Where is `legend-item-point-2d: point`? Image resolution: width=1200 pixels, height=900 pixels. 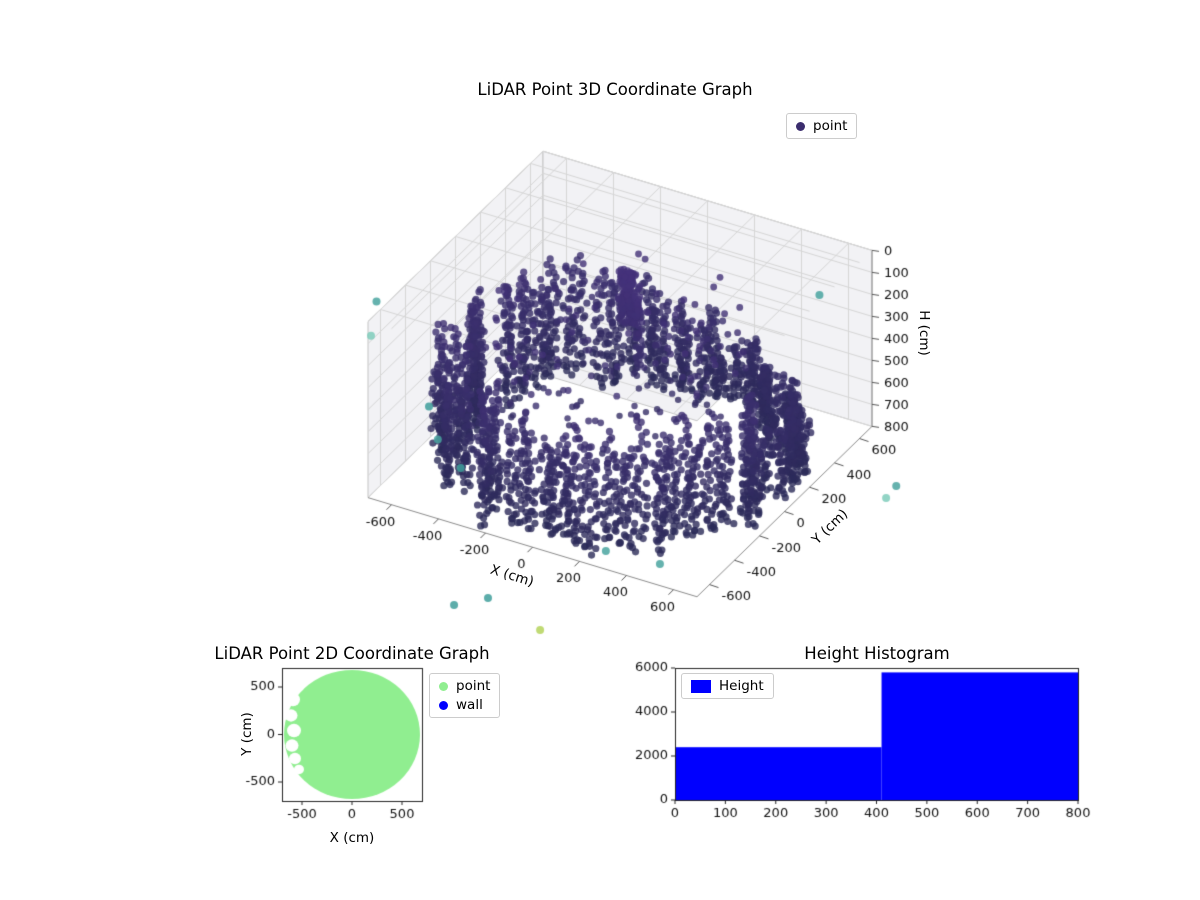 legend-item-point-2d: point is located at coordinates (464, 686).